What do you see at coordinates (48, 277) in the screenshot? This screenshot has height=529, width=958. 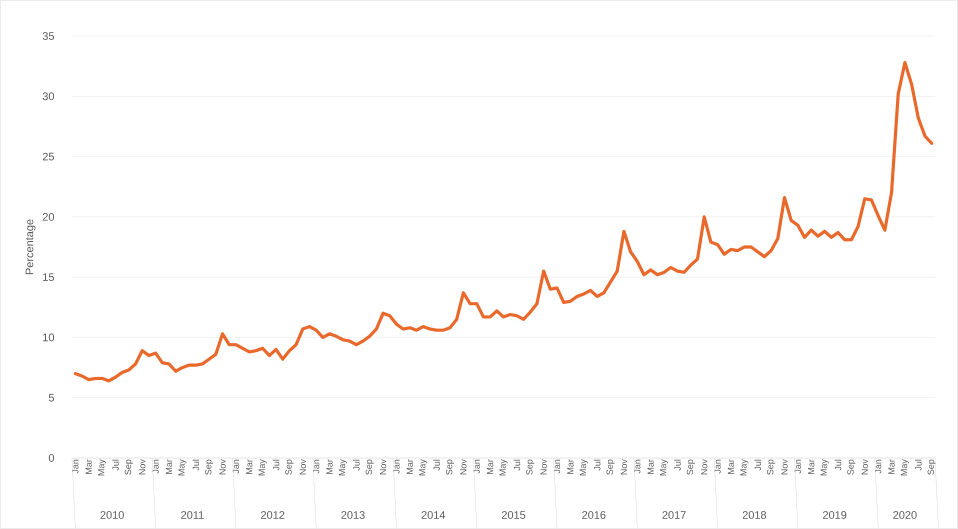 I see `y-tick-label: 15` at bounding box center [48, 277].